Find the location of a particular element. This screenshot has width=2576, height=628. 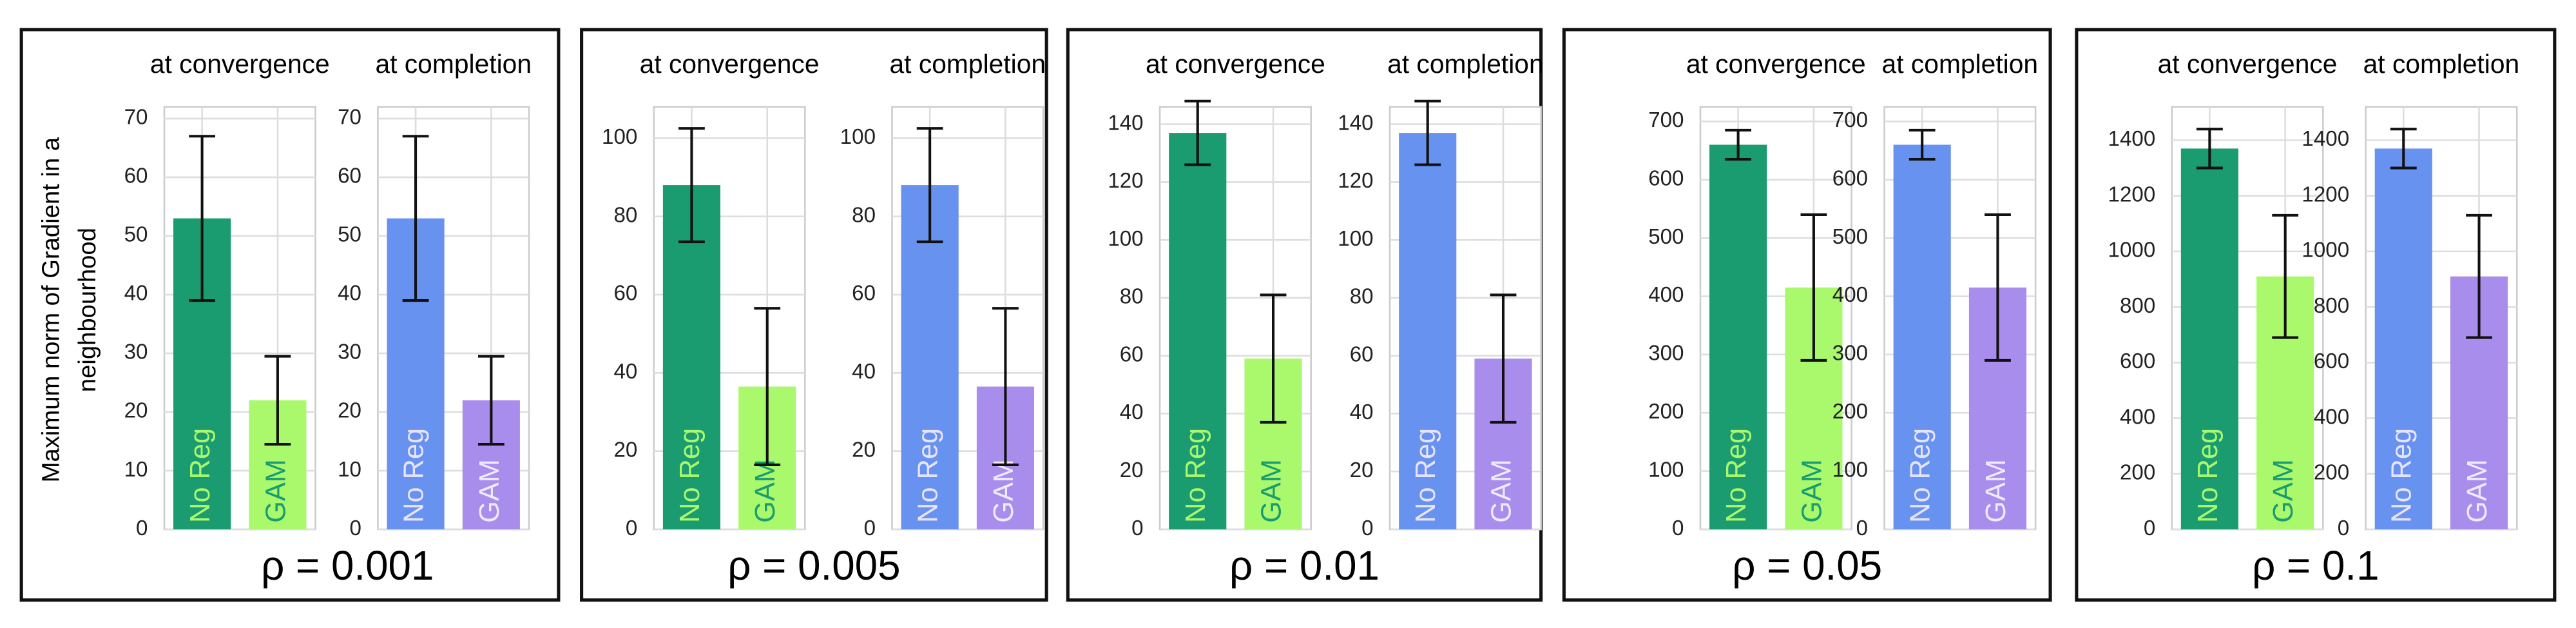

y-tick-label: 70 is located at coordinates (349, 118).